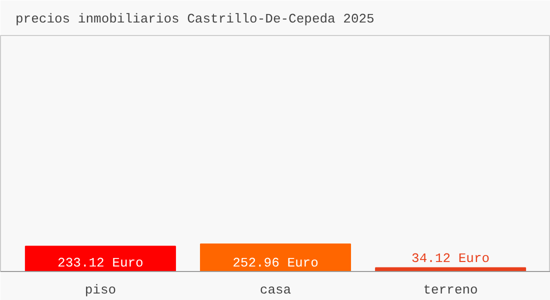 This screenshot has height=300, width=550. I want to click on data-label: 34.12 Euro, so click(451, 258).